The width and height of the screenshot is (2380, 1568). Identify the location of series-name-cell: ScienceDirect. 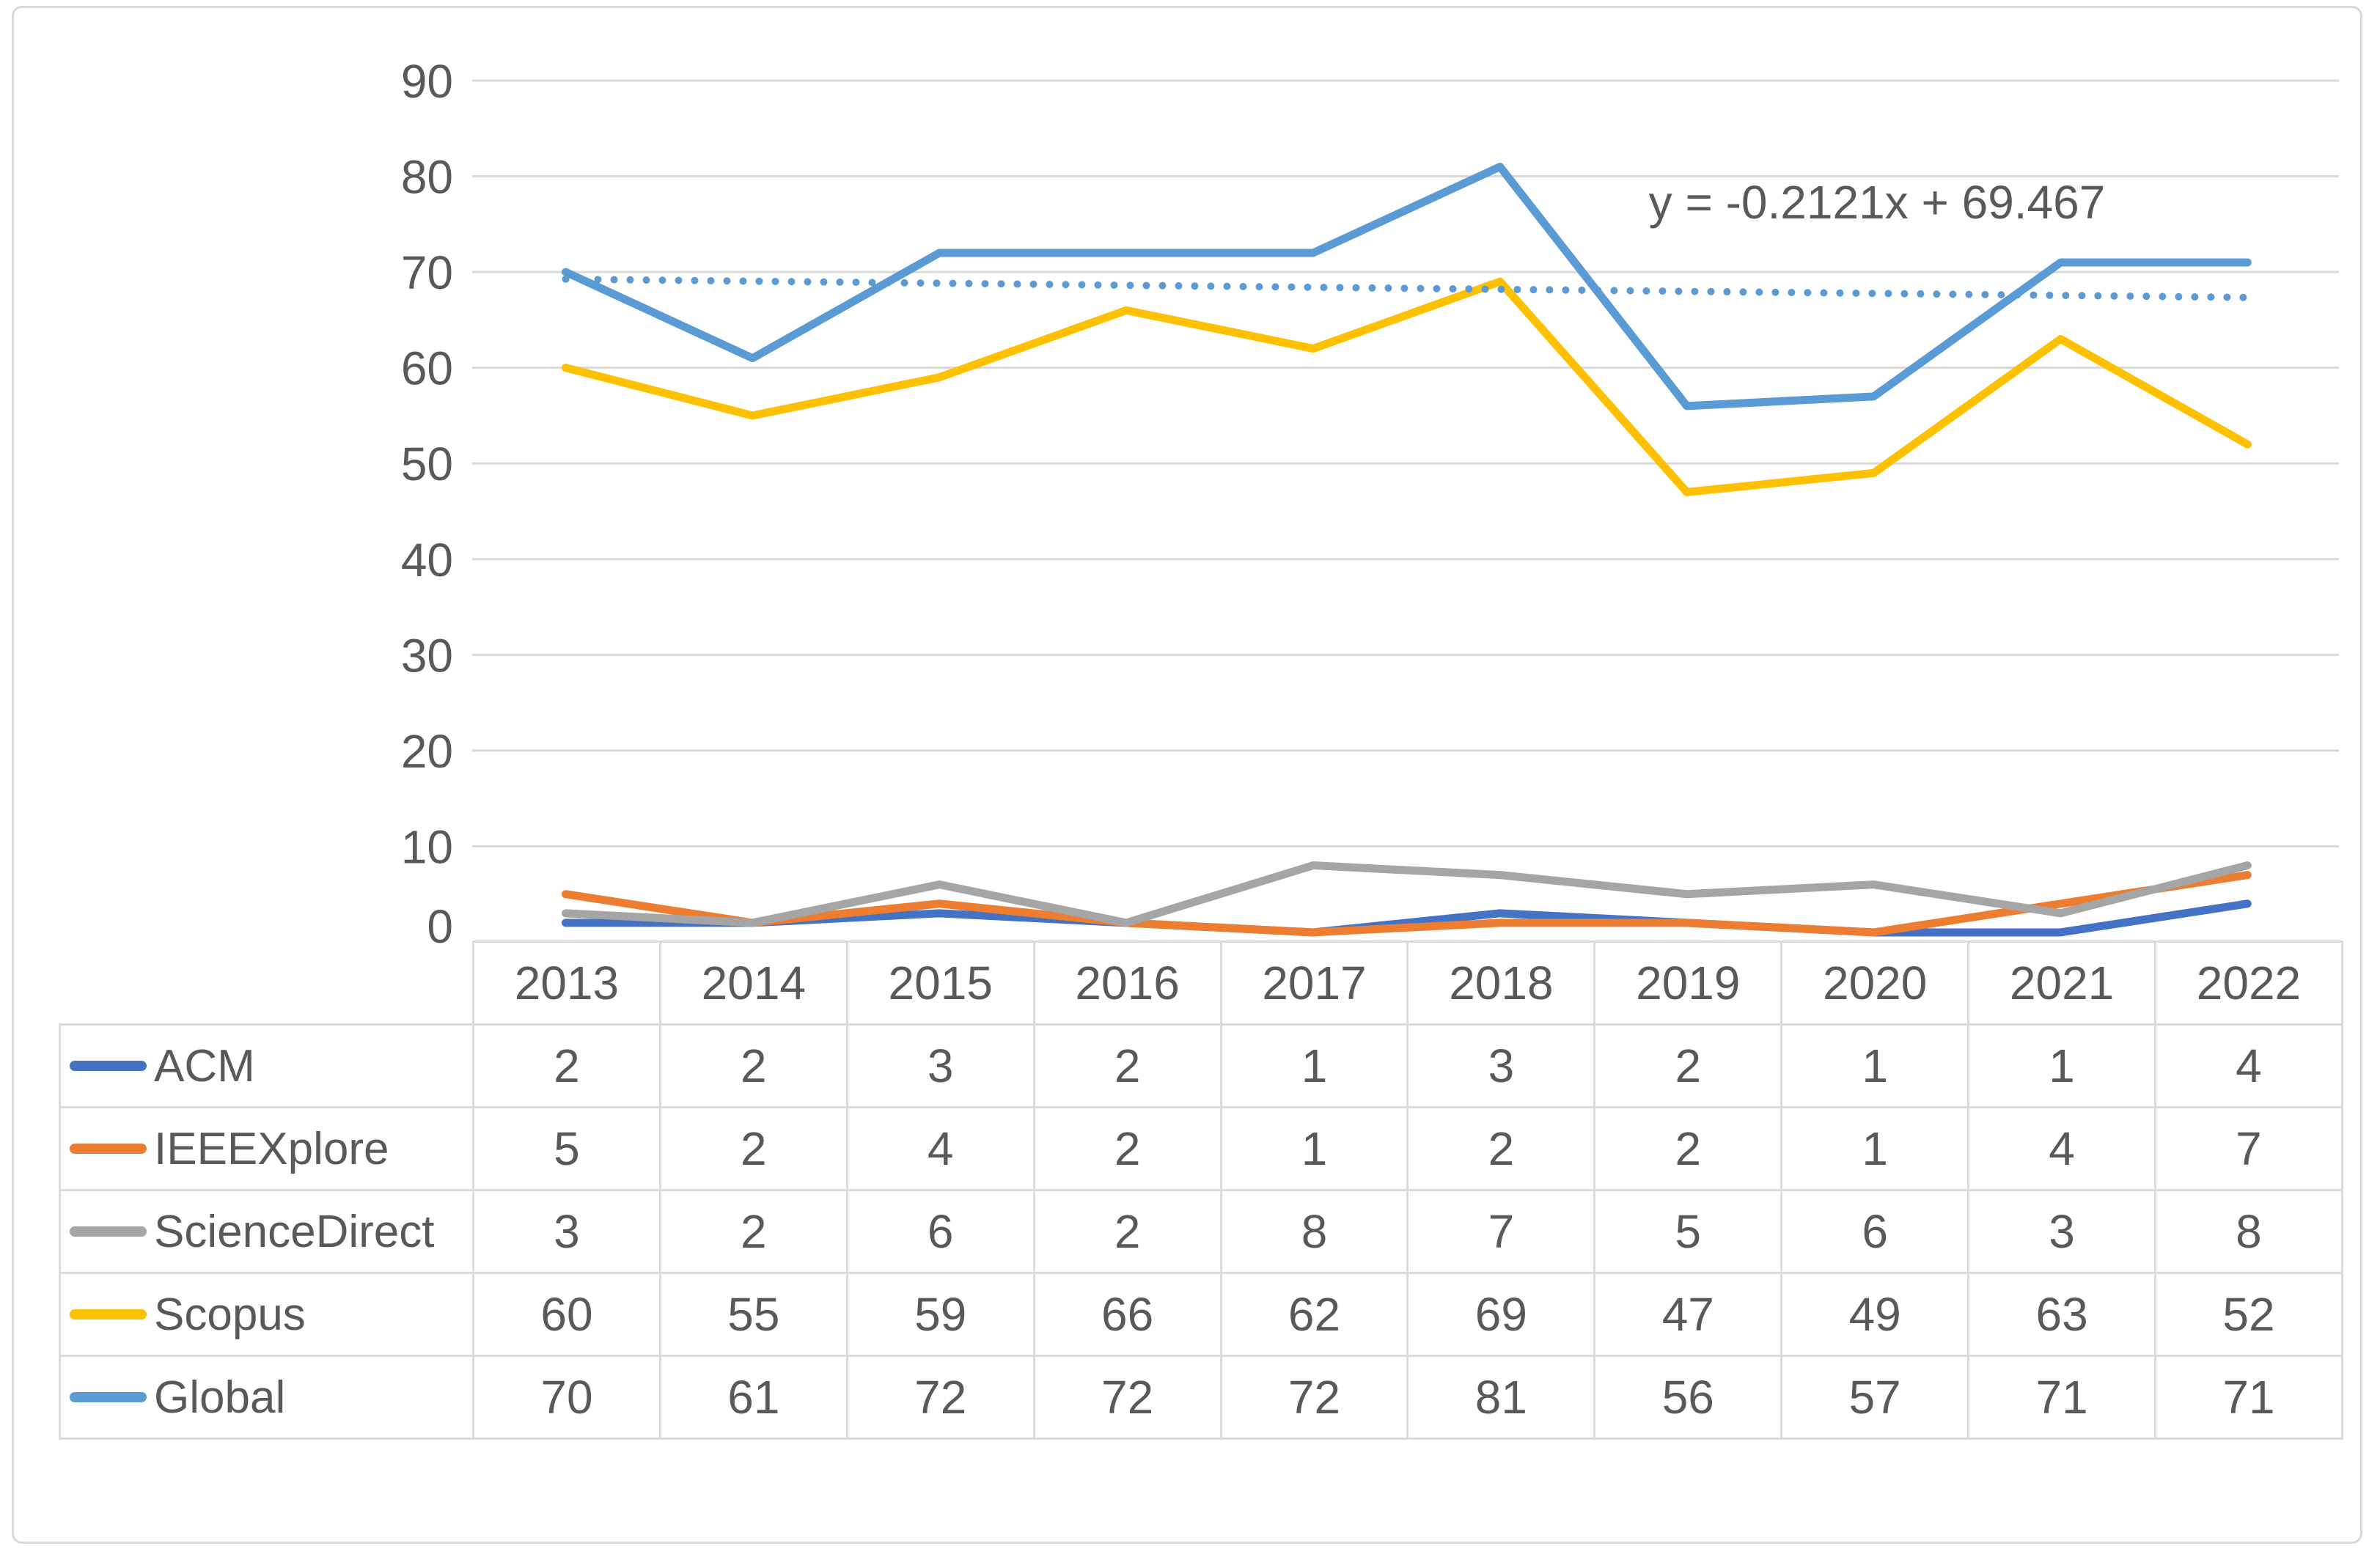
(266, 1232).